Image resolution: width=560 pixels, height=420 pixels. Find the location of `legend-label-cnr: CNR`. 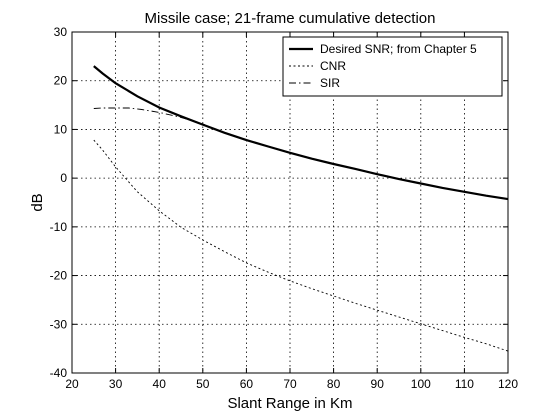

legend-label-cnr: CNR is located at coordinates (333, 66).